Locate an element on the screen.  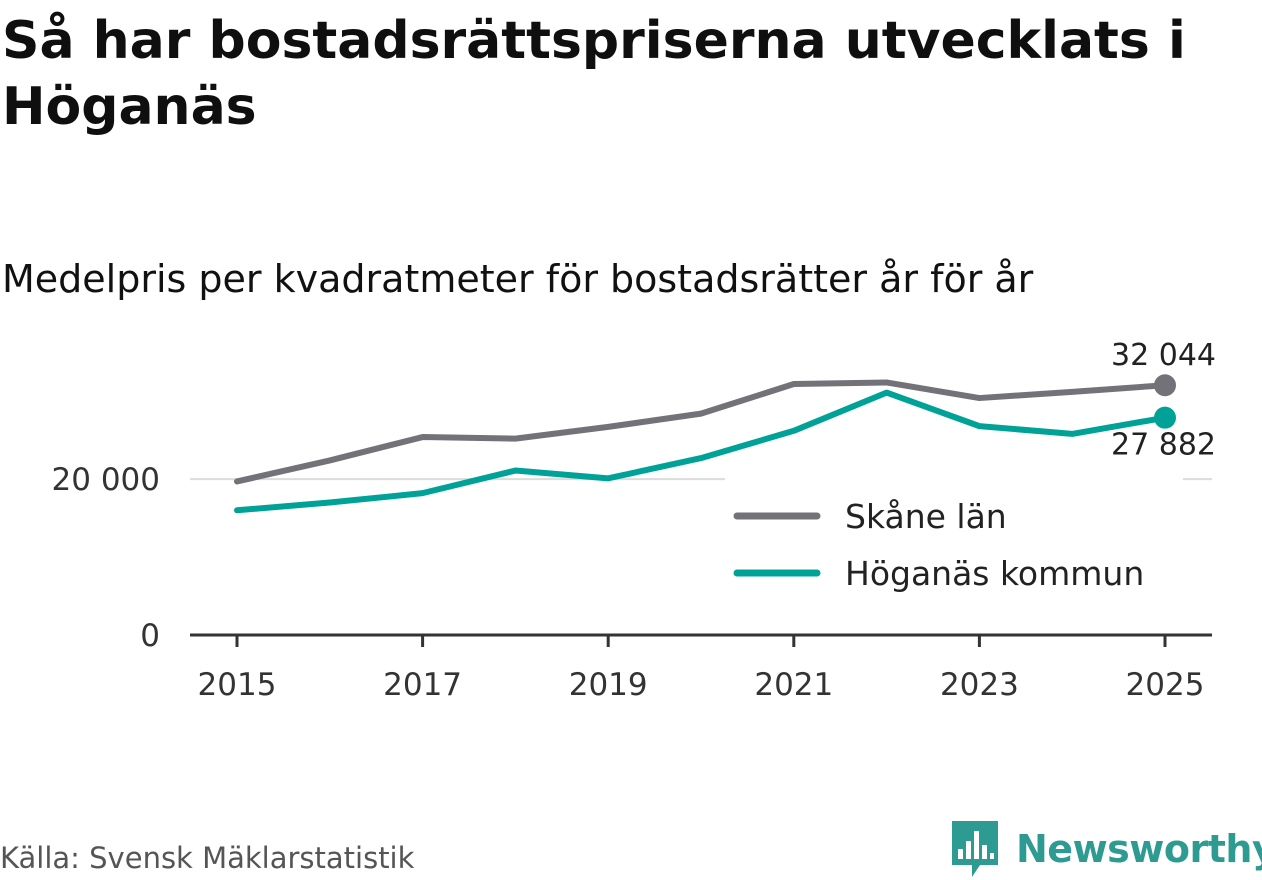
end-marker-skåne-län is located at coordinates (1165, 385).